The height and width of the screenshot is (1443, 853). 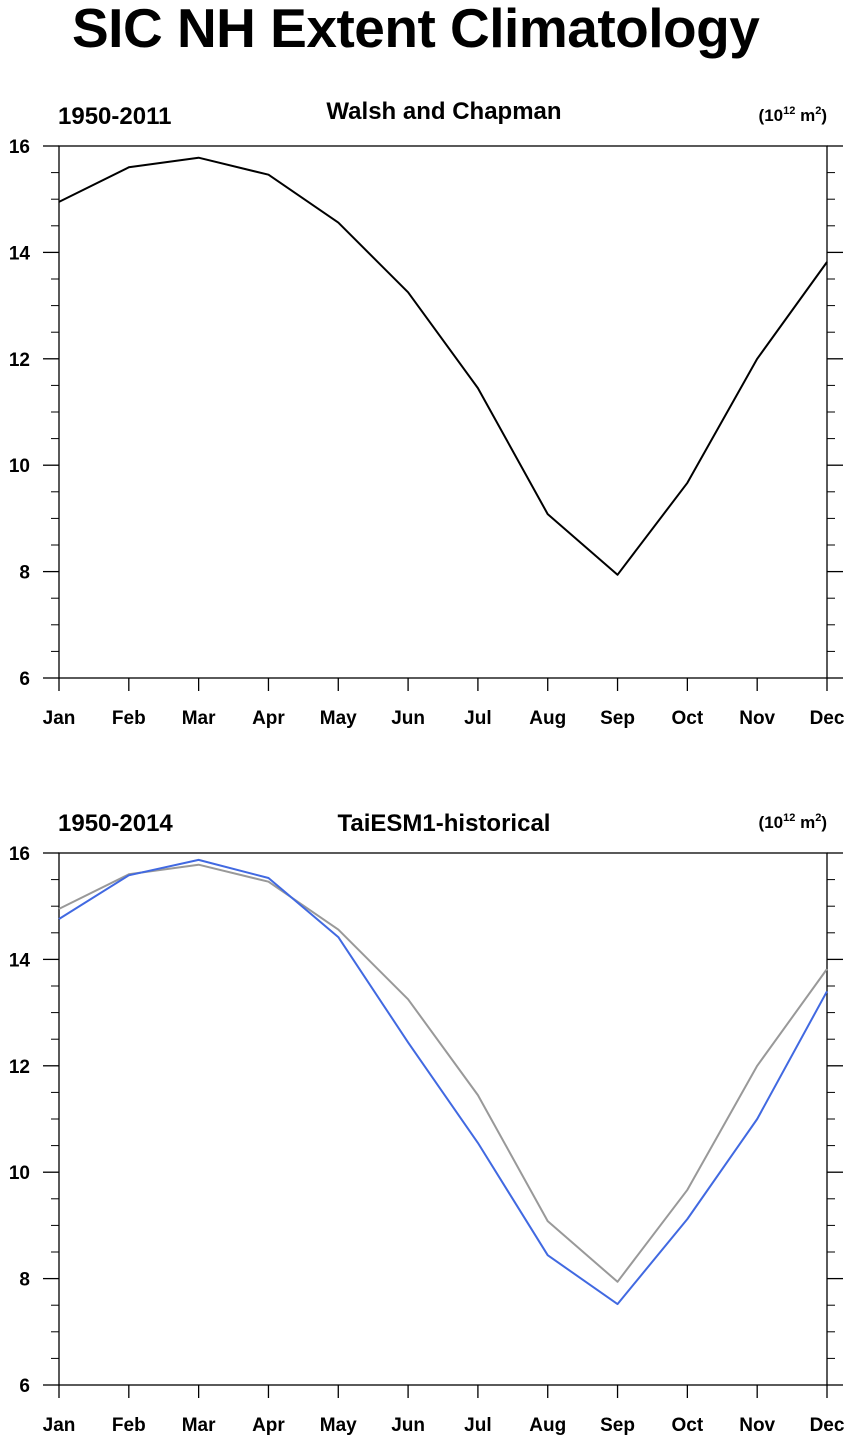 What do you see at coordinates (115, 823) in the screenshot?
I see `period-label: 1950-2014` at bounding box center [115, 823].